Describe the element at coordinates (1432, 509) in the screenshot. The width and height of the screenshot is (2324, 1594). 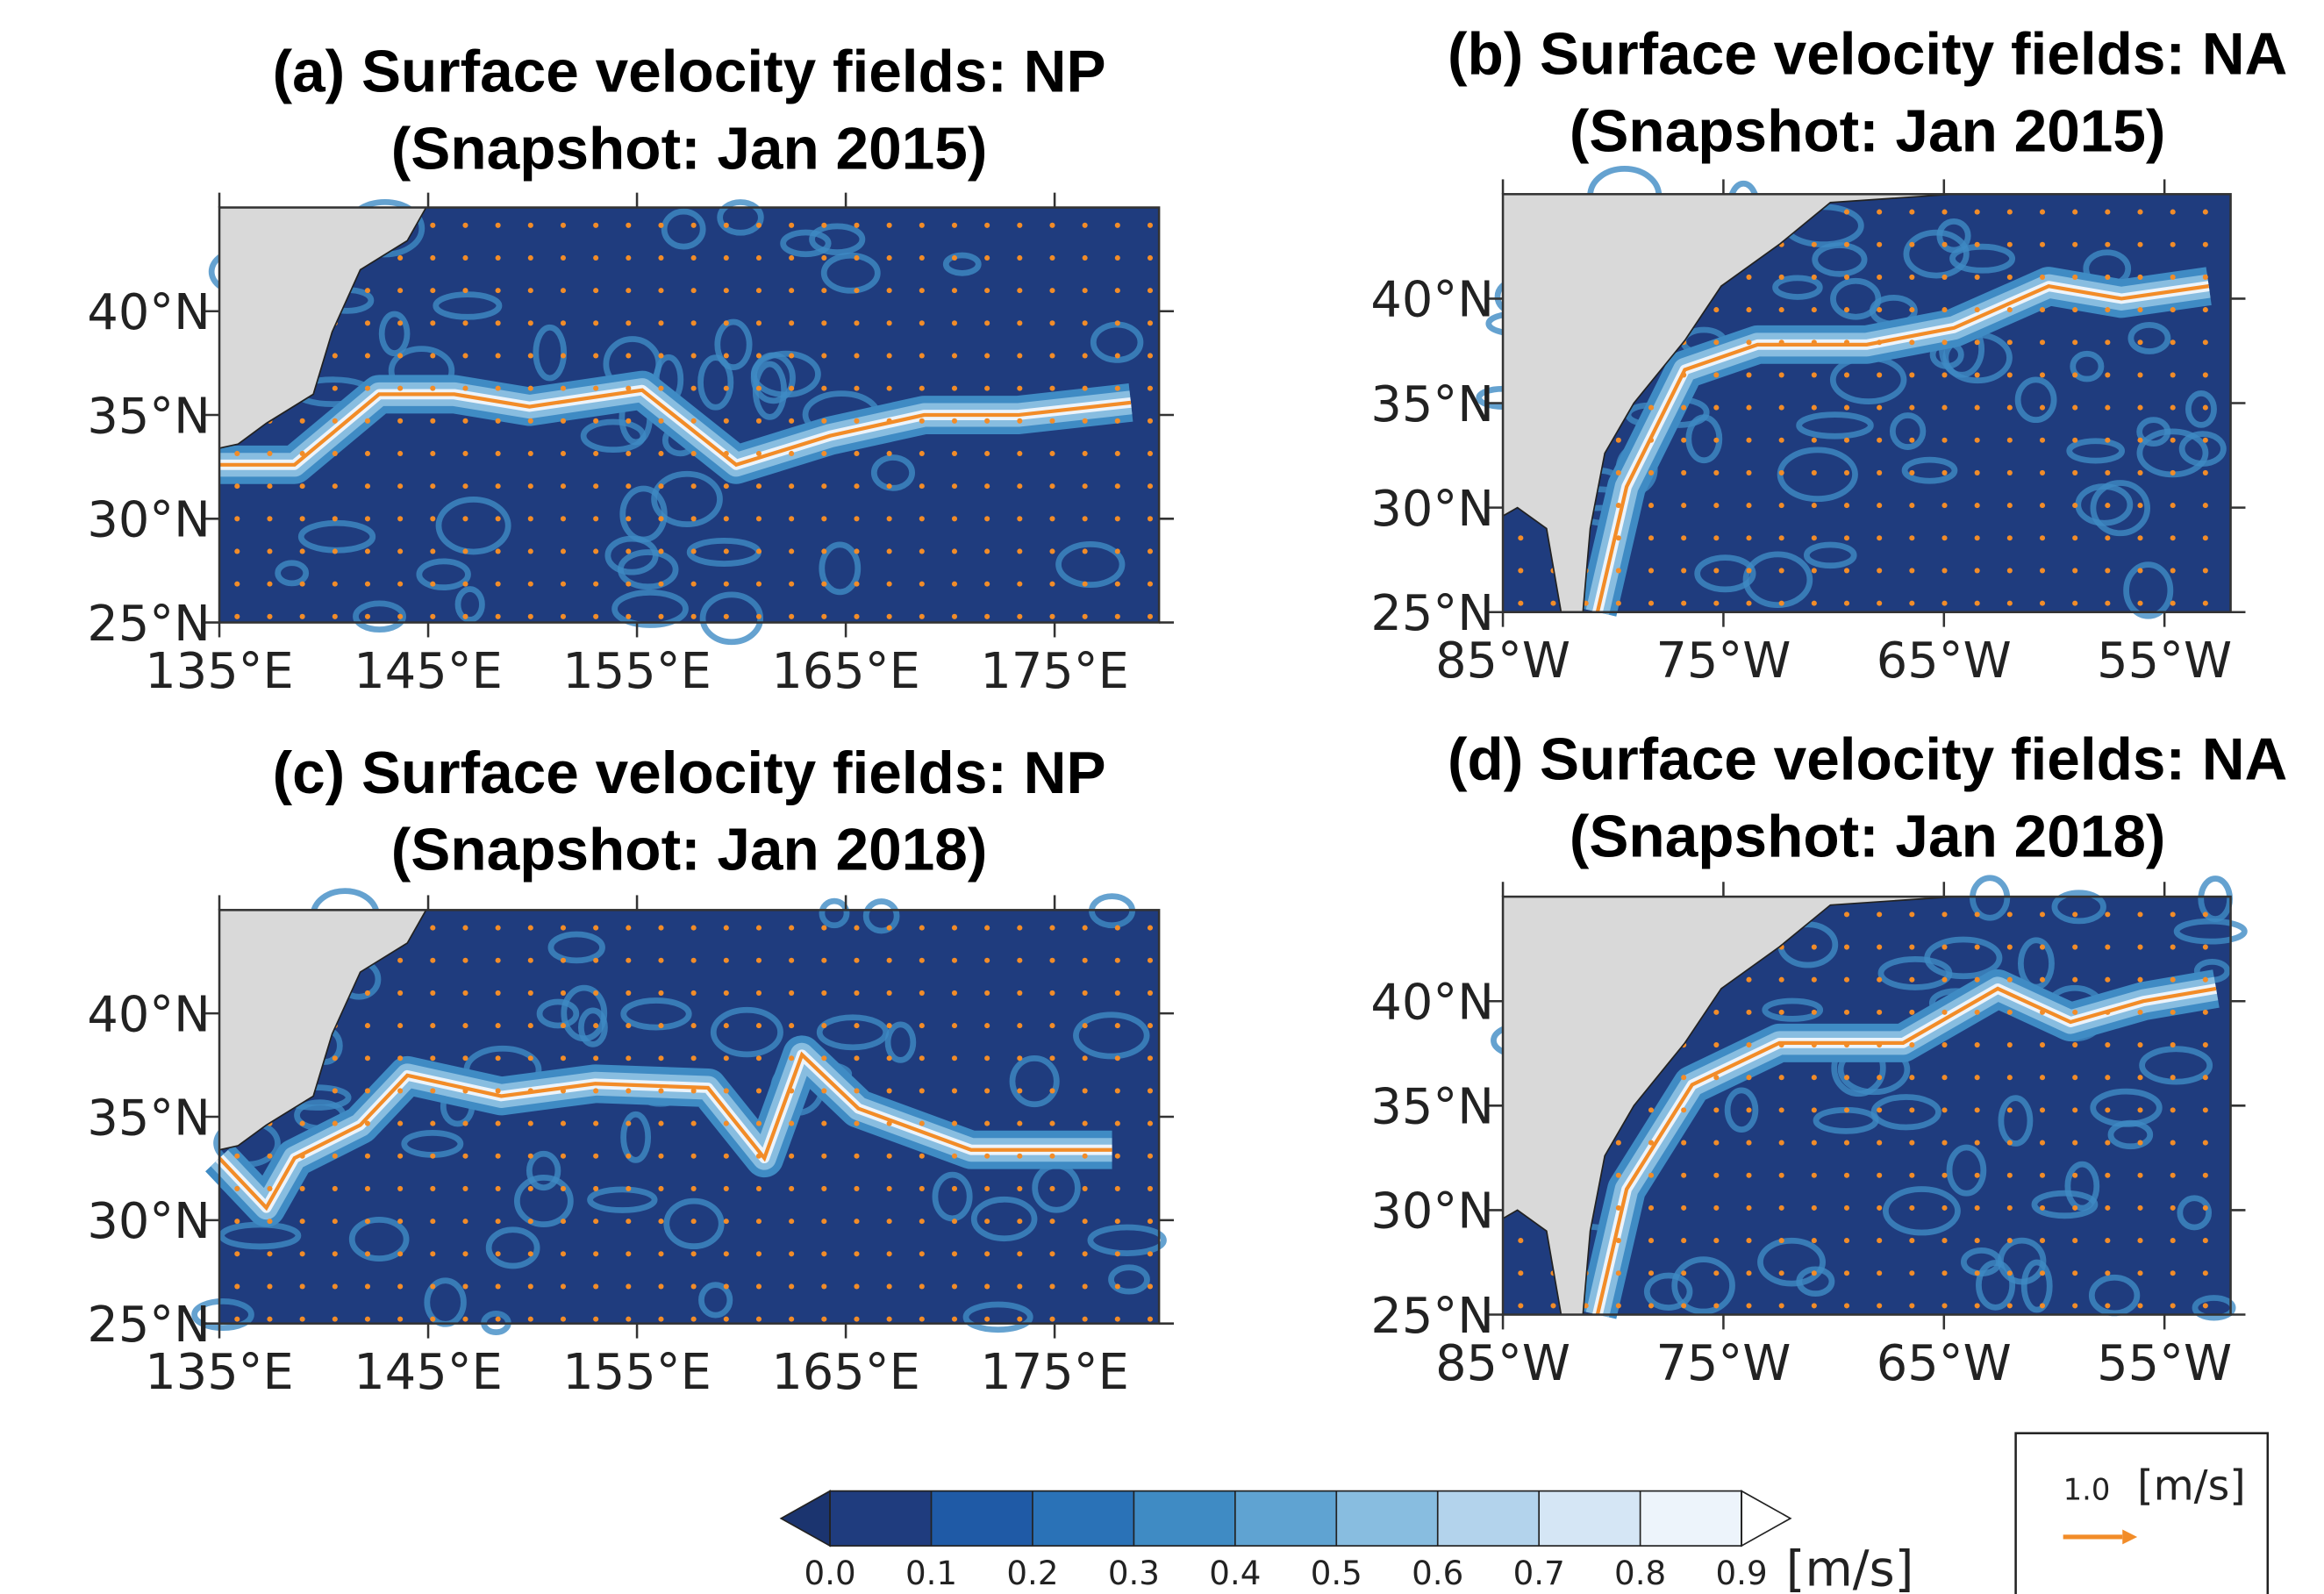
I see `y-tick-label: 30°N` at that location.